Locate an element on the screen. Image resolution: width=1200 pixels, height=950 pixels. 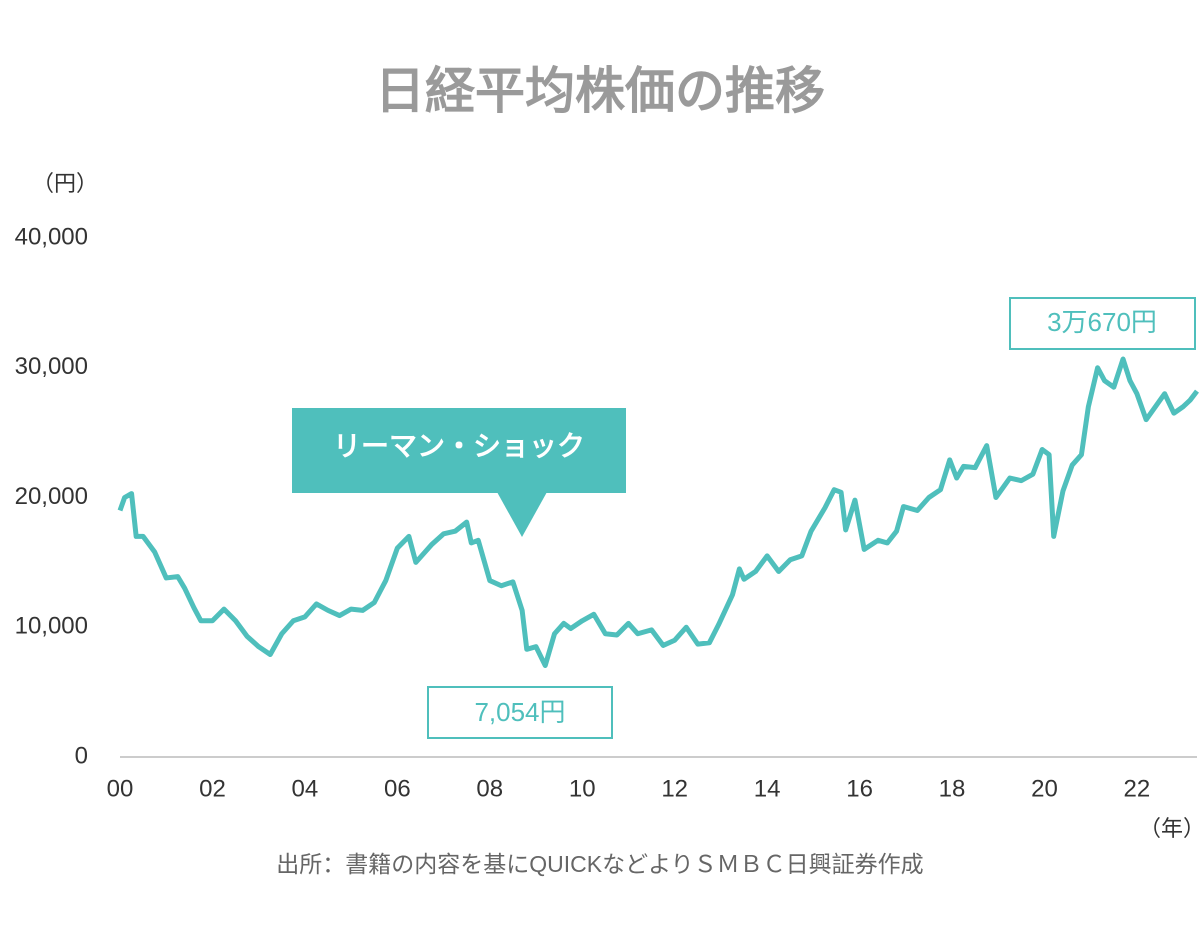
callout-box is located at coordinates (459, 450).